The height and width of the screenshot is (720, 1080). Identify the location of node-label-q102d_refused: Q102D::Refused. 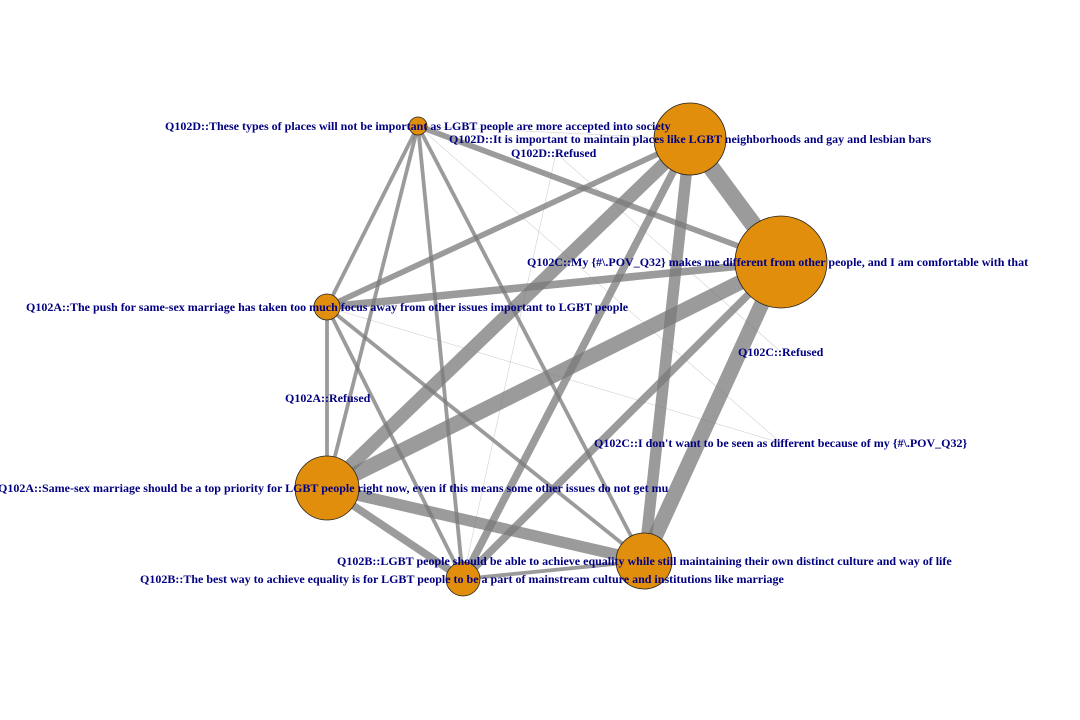
(554, 153).